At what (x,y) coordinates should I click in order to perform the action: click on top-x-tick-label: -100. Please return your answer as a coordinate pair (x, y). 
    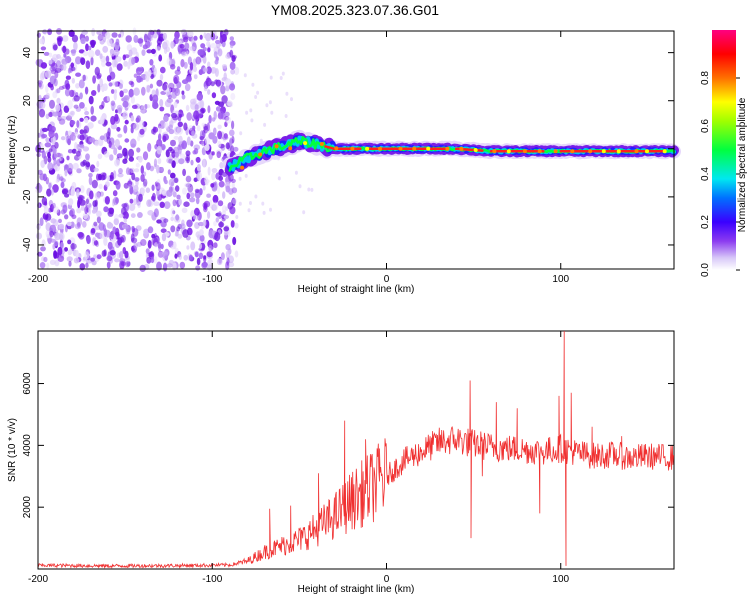
    Looking at the image, I should click on (212, 279).